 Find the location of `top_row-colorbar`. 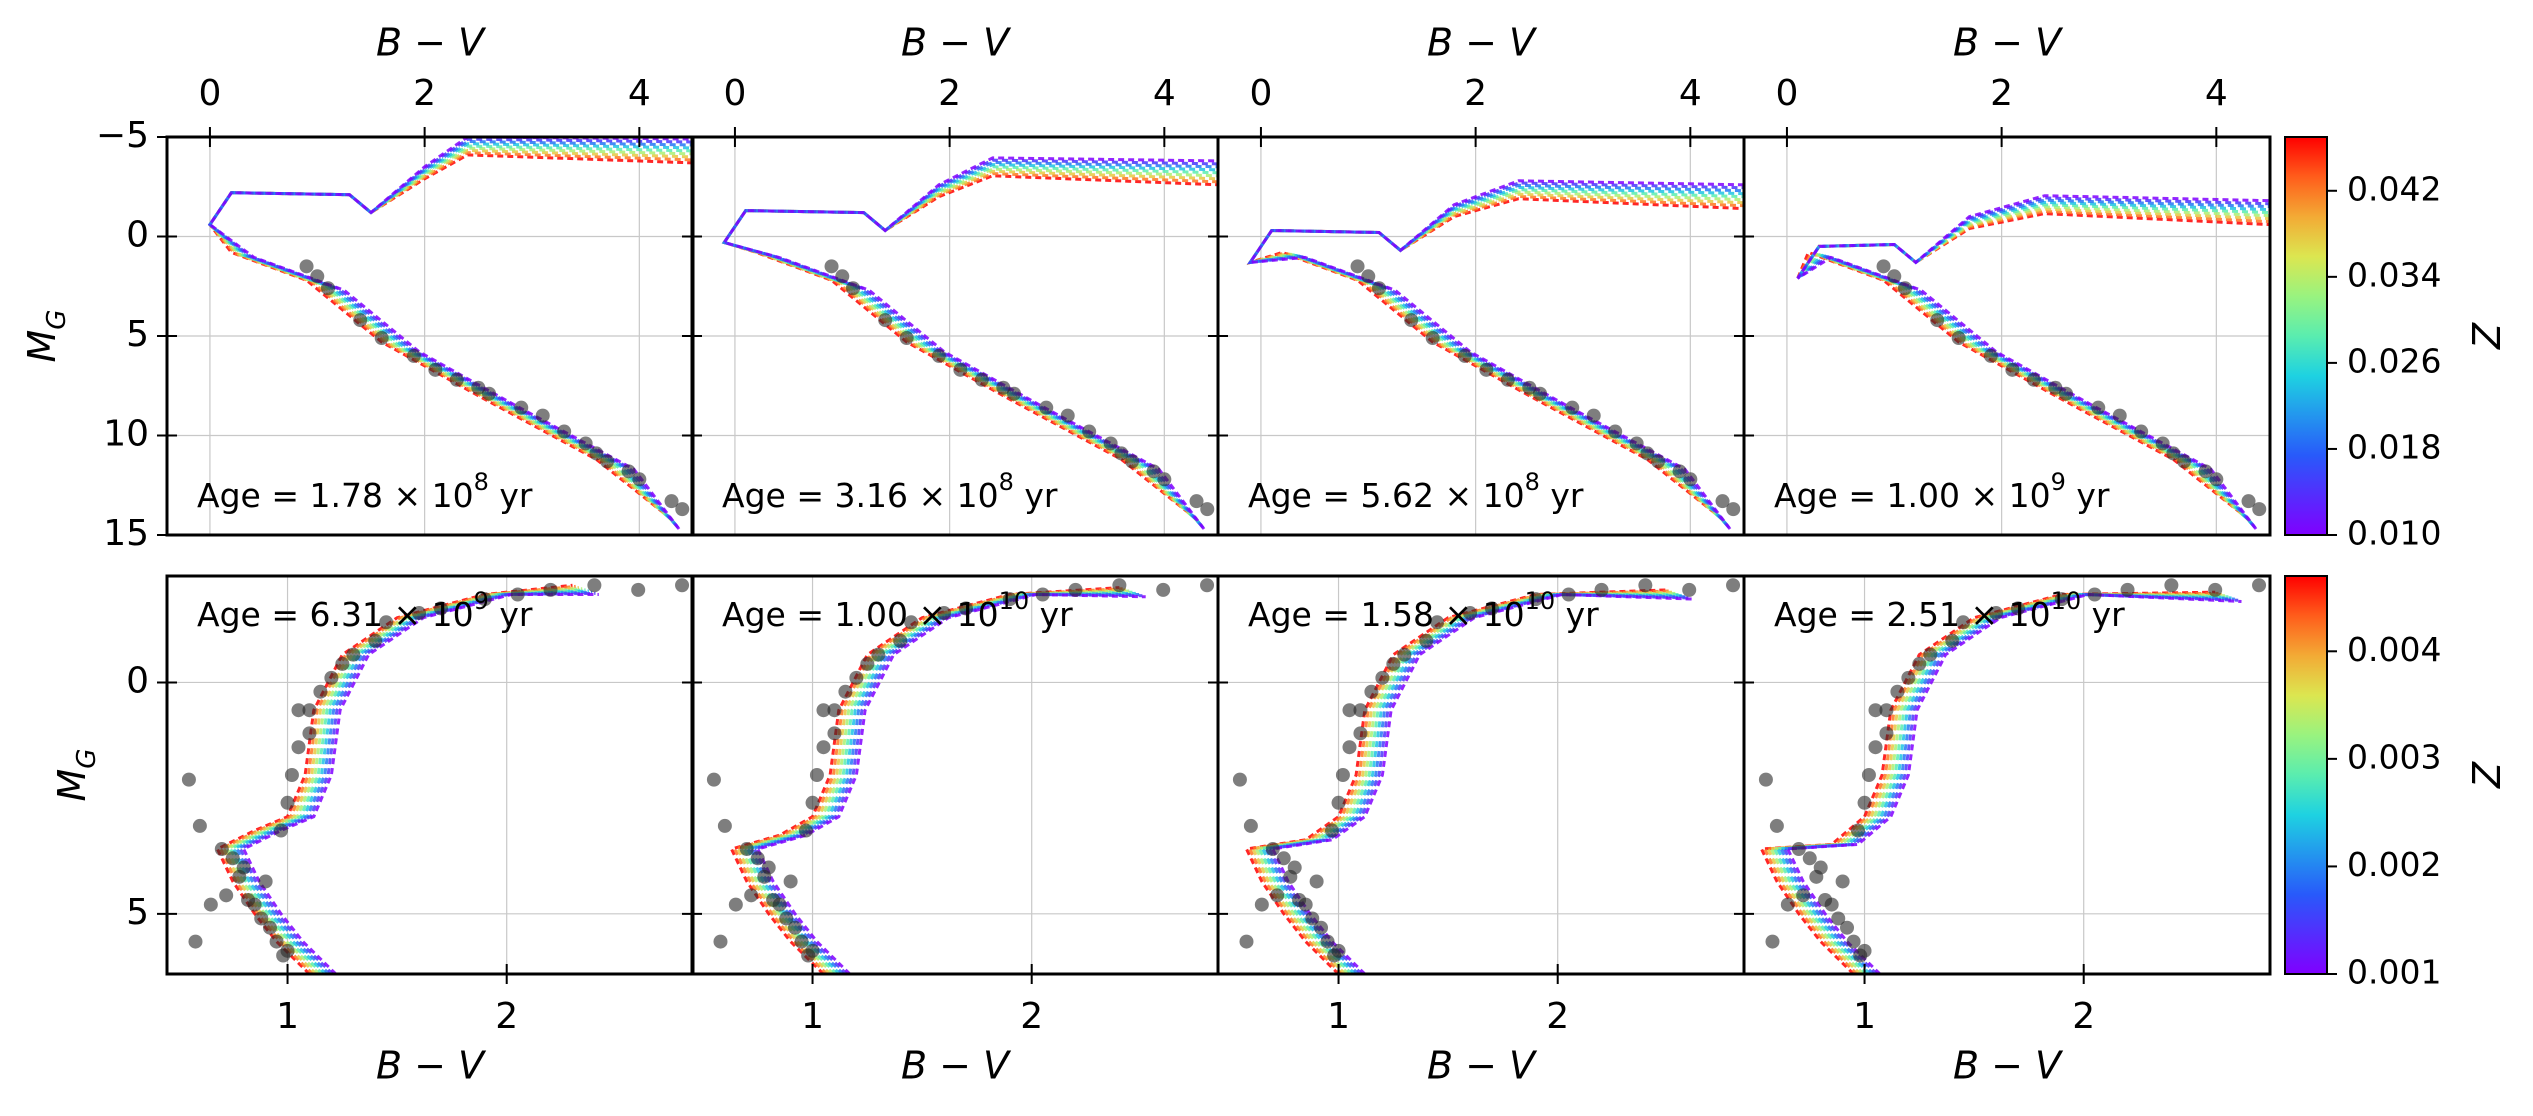

top_row-colorbar is located at coordinates (2310, 336).